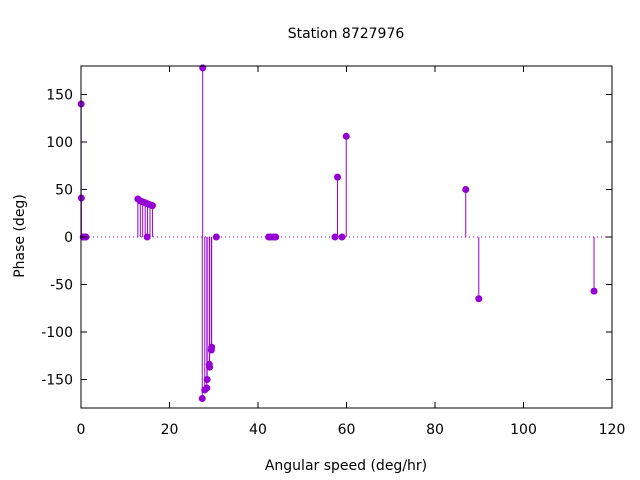 Image resolution: width=640 pixels, height=480 pixels. I want to click on chart-title: Station 8727976, so click(346, 34).